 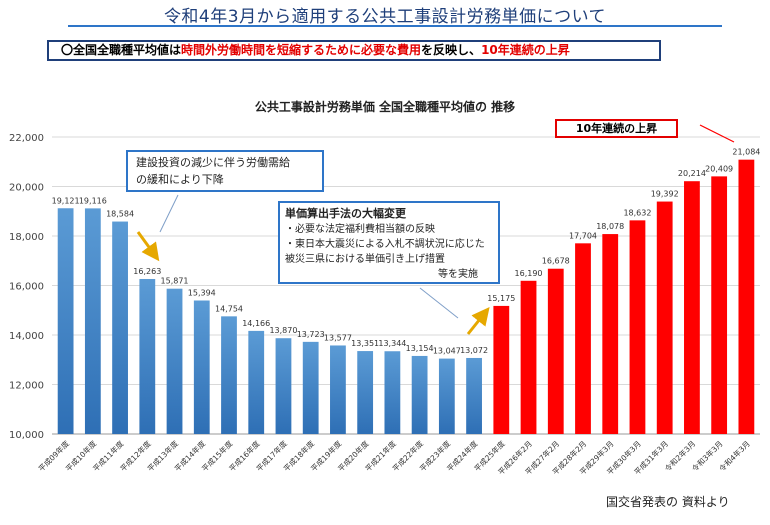 What do you see at coordinates (93, 200) in the screenshot?
I see `data-label: 19,116` at bounding box center [93, 200].